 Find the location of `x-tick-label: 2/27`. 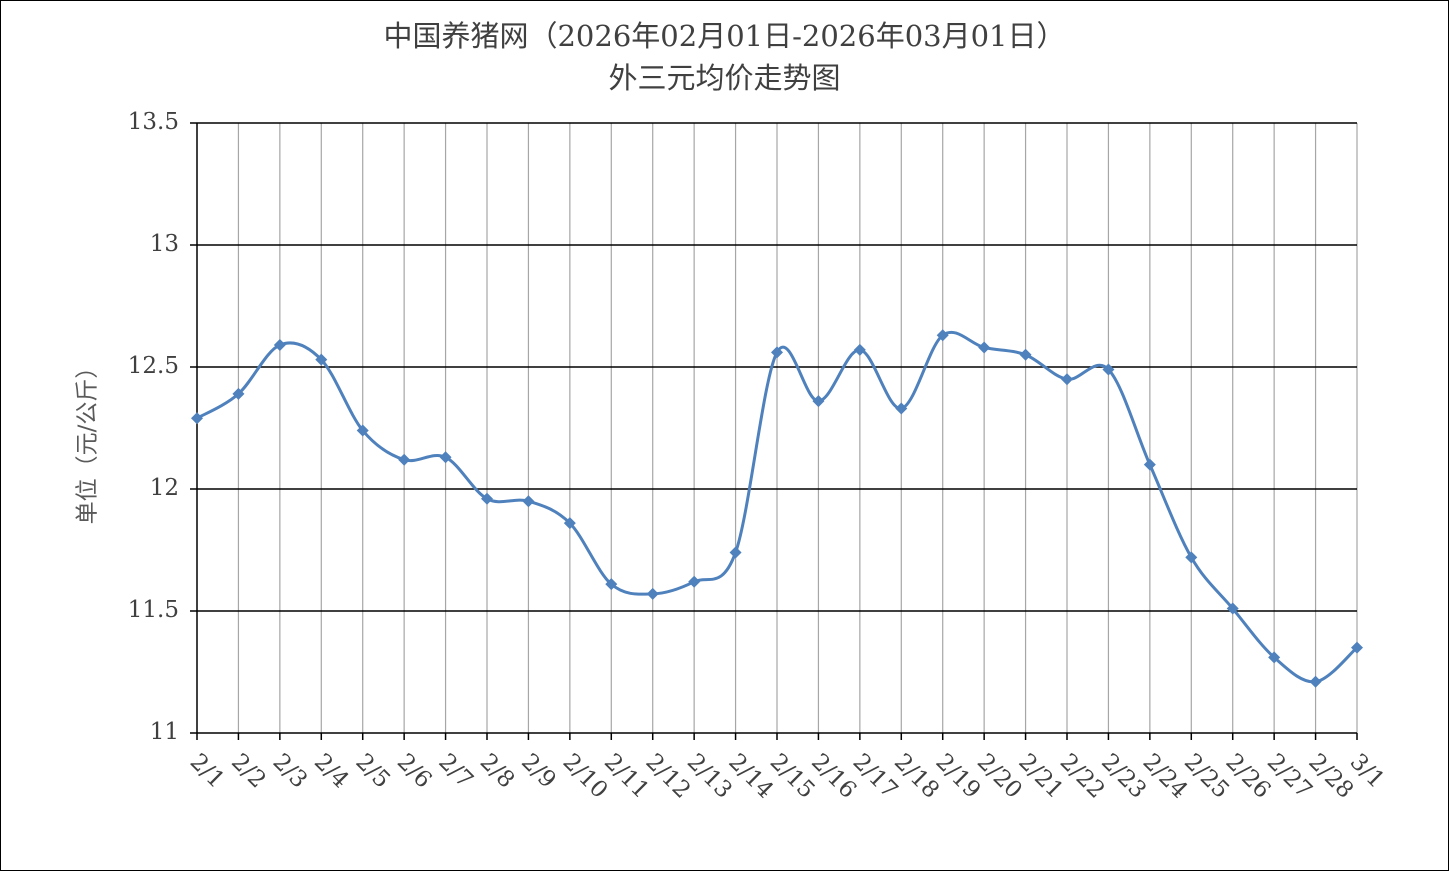

x-tick-label: 2/27 is located at coordinates (1289, 776).